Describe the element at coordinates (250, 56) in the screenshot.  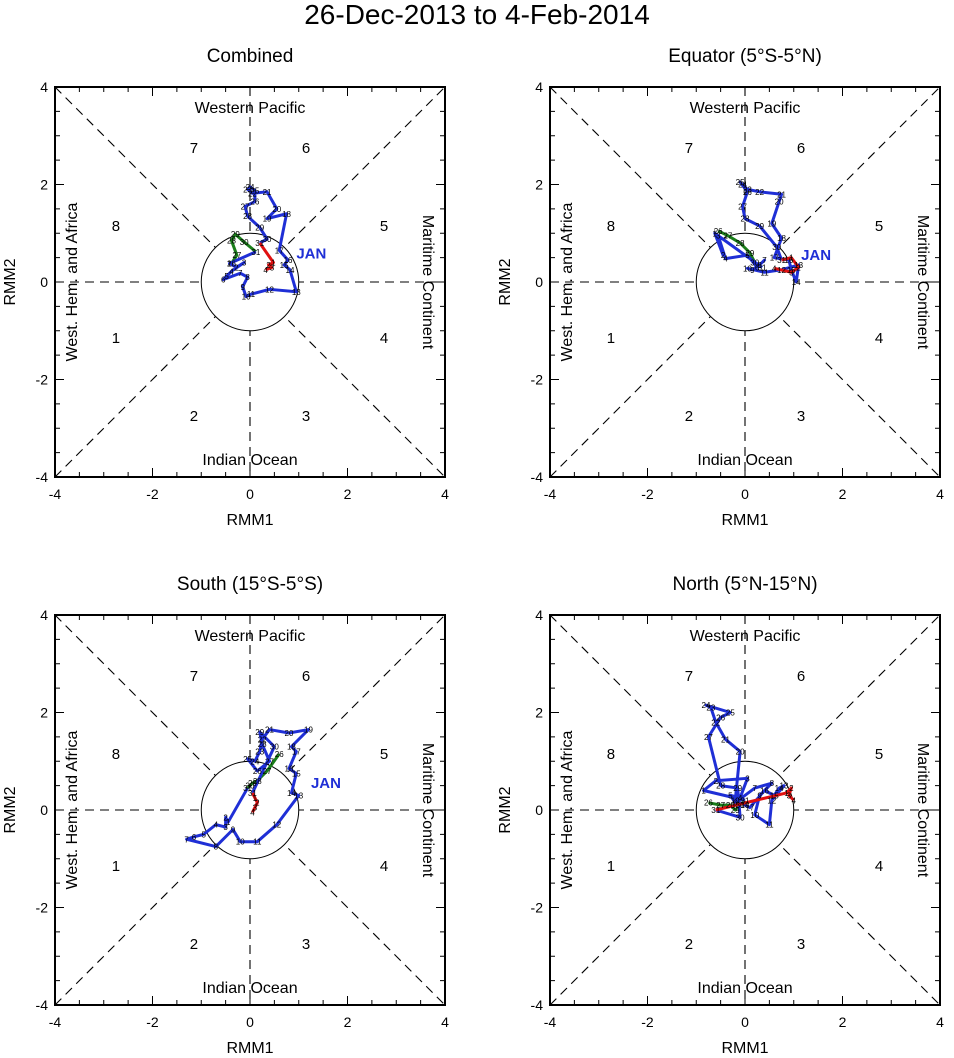
I see `panel-title: Combined` at that location.